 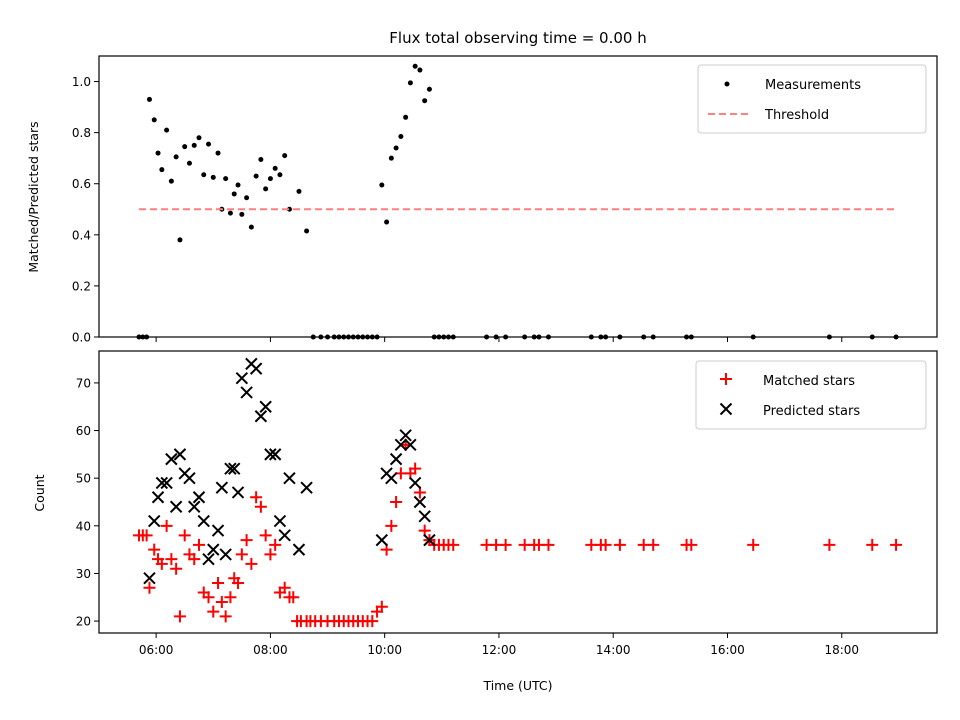 I want to click on legend-matched-label: Matched stars, so click(x=809, y=381).